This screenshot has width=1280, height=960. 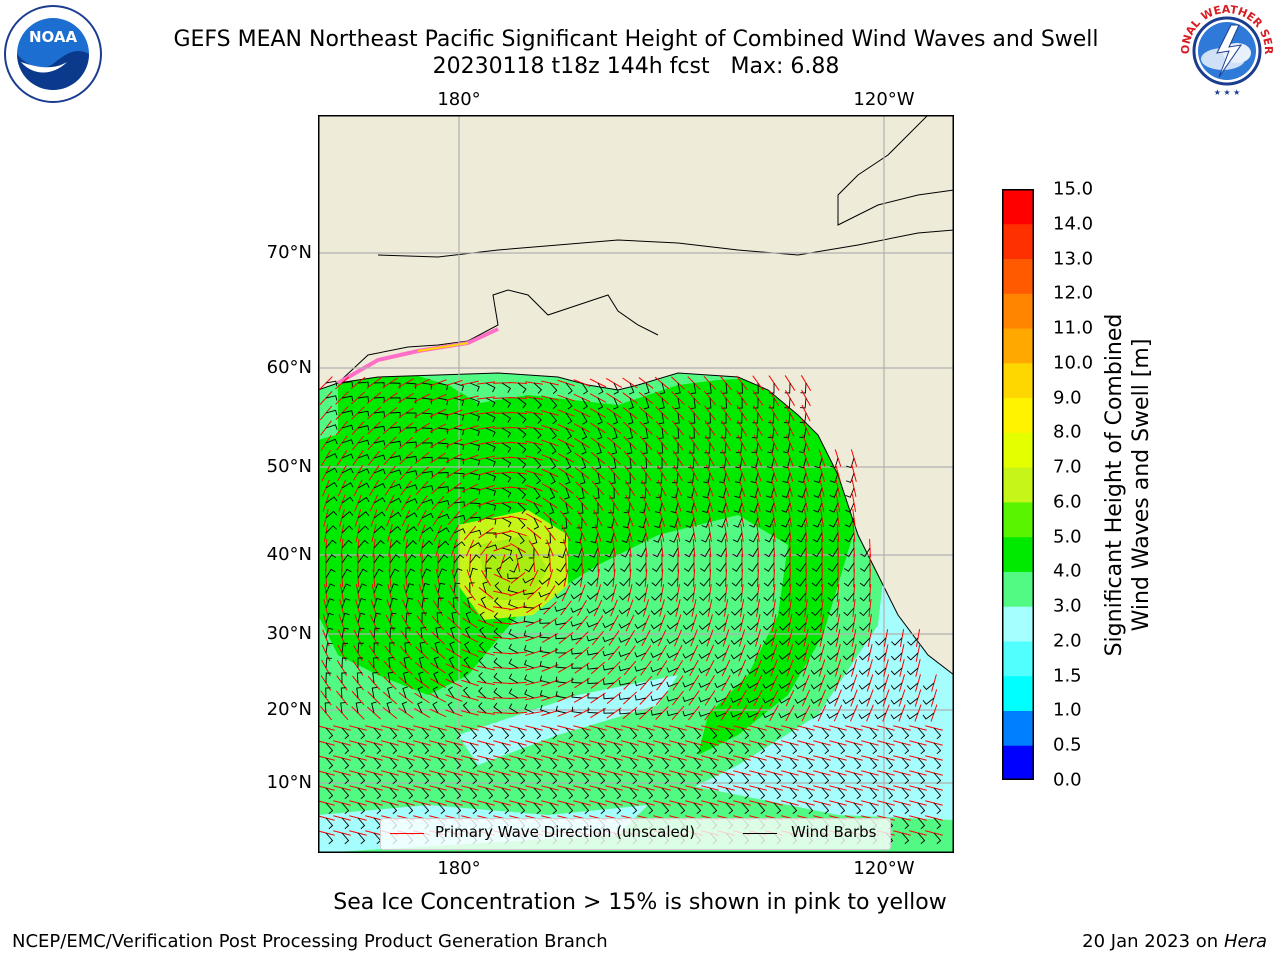 What do you see at coordinates (884, 868) in the screenshot?
I see `lon-label-bottom-120w: 120°W` at bounding box center [884, 868].